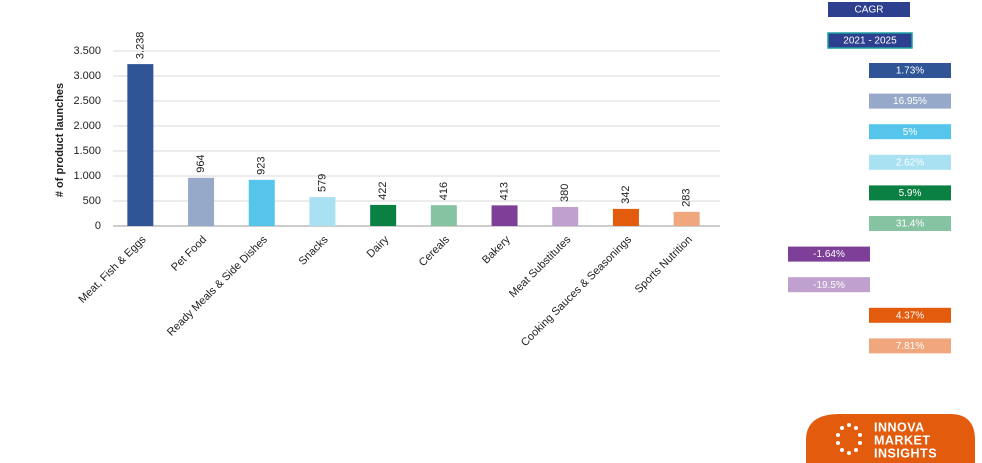 Image resolution: width=982 pixels, height=463 pixels. Describe the element at coordinates (189, 254) in the screenshot. I see `x-tick-label: Pet Food` at that location.